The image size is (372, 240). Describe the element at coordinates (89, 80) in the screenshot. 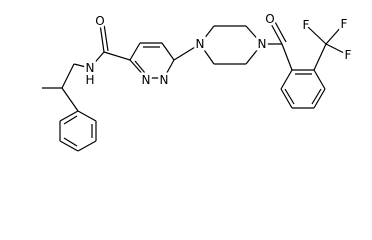

I see `atom-label: H` at that location.